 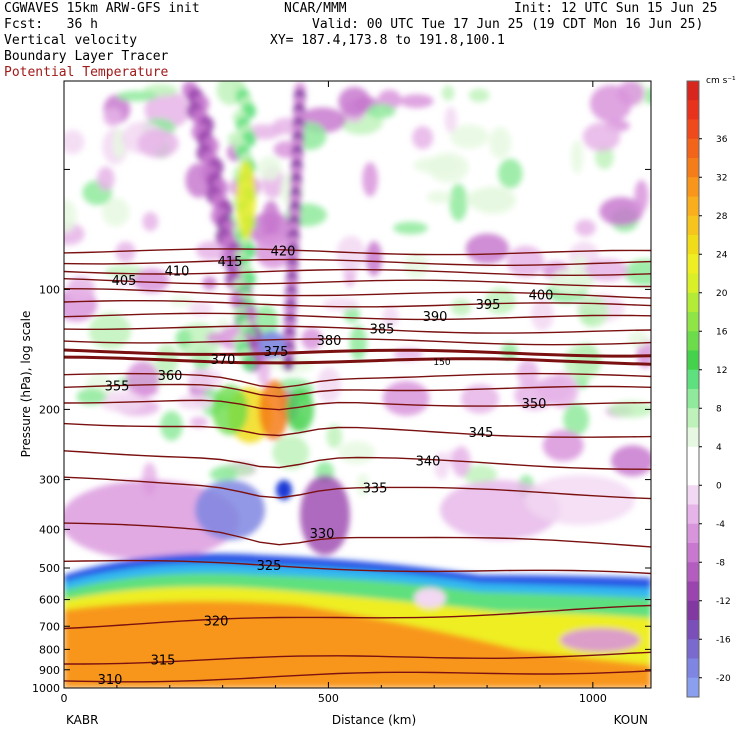 I want to click on colorbar-label: -20, so click(x=723, y=679).